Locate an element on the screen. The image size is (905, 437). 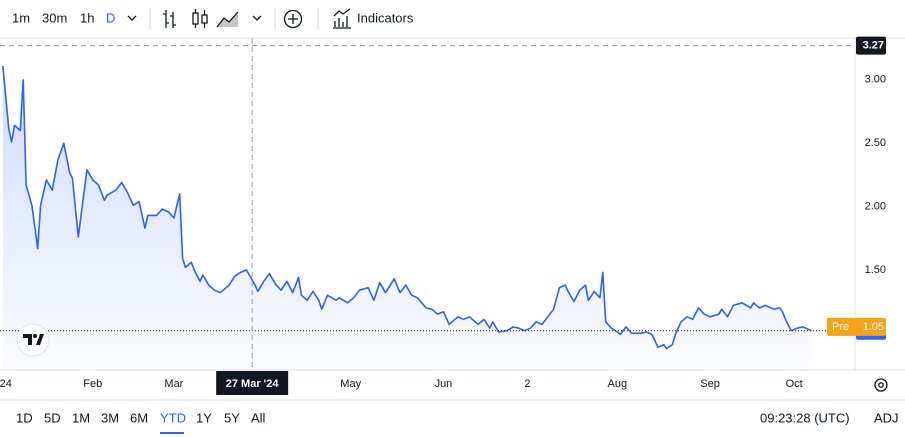
range-button: 6M is located at coordinates (139, 417).